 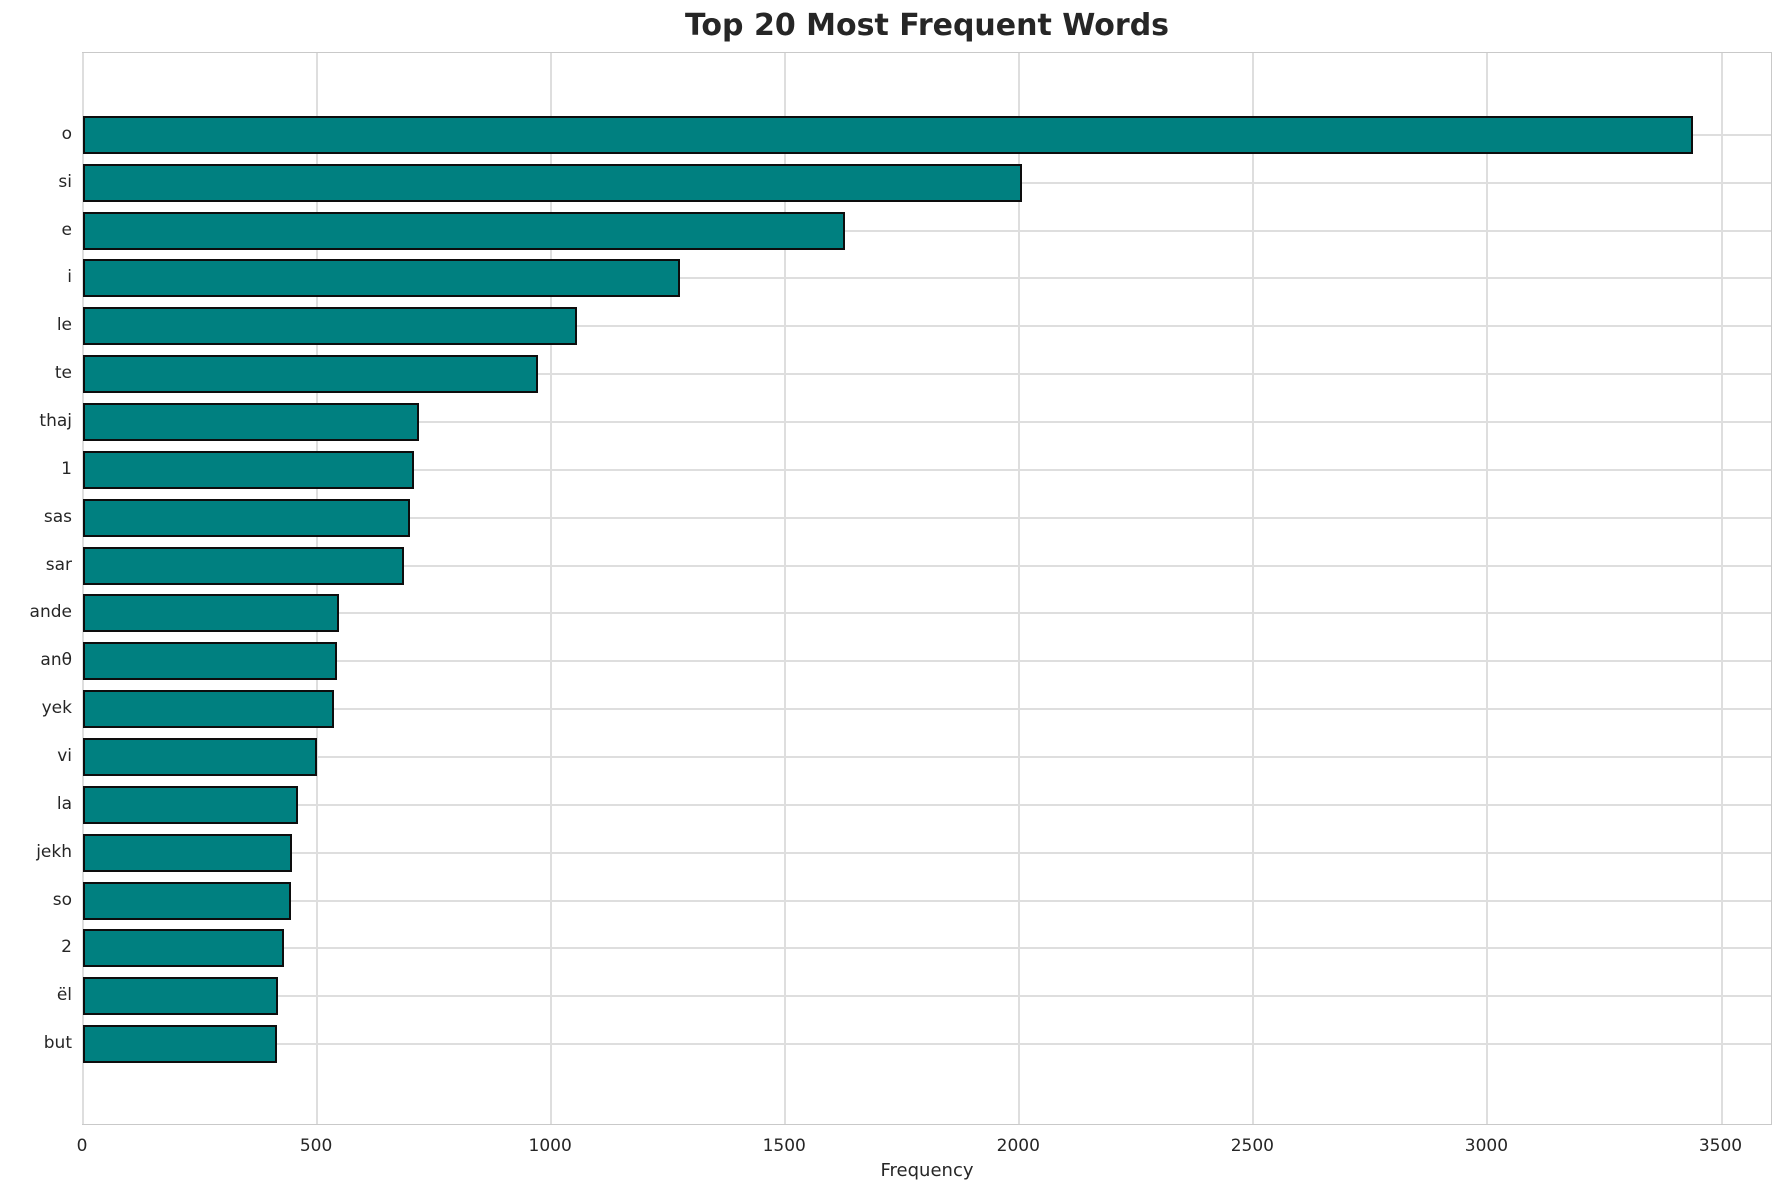 I want to click on x-axis-label: Frequency, so click(x=927, y=1170).